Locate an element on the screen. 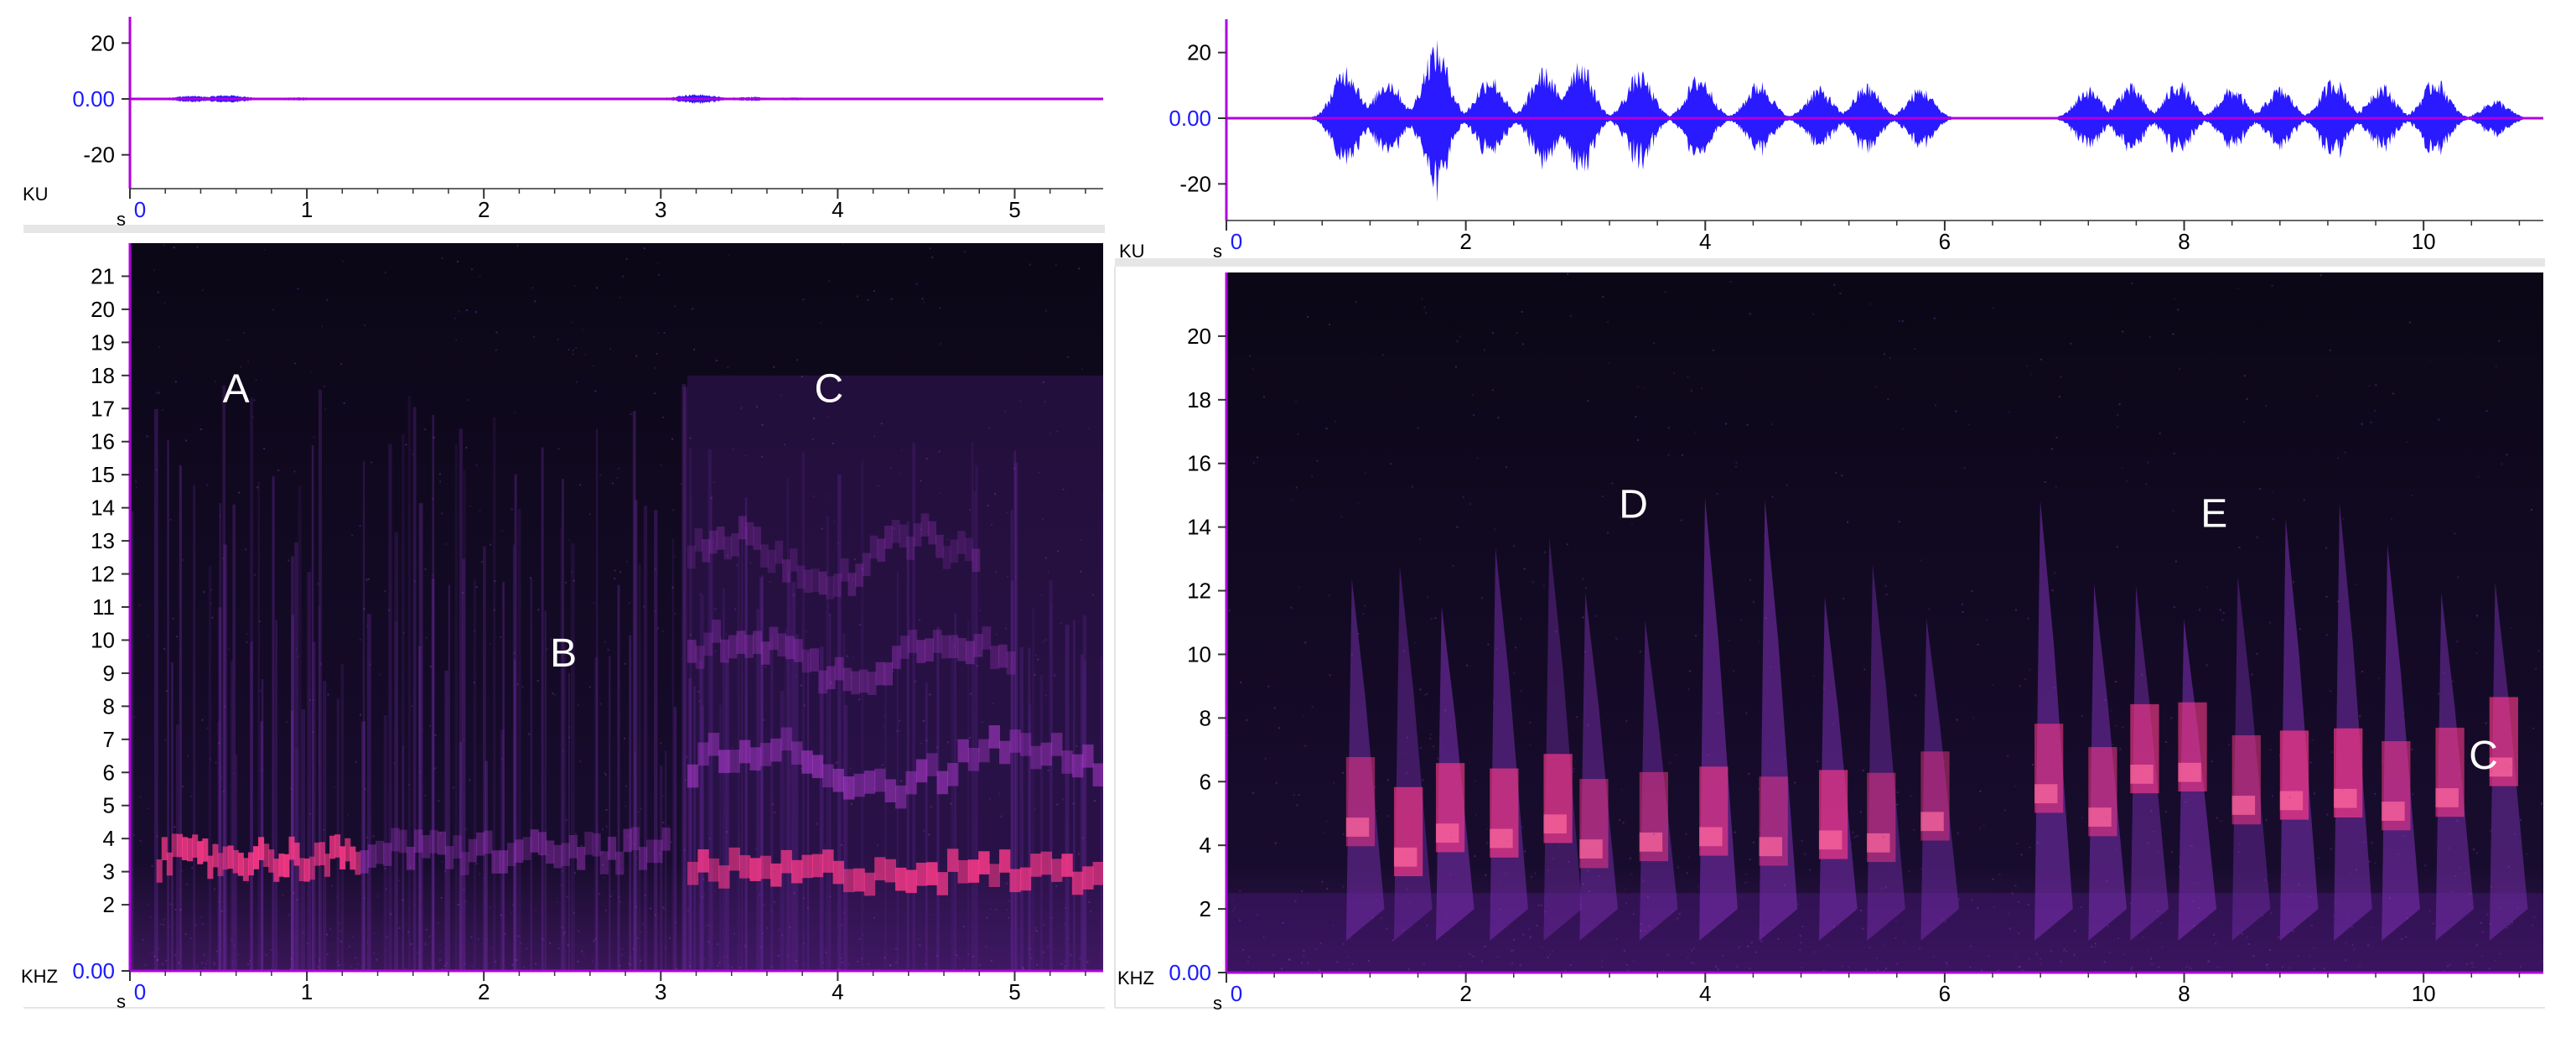 This screenshot has height=1043, width=2576. x-tick-label: 6 is located at coordinates (1945, 241).